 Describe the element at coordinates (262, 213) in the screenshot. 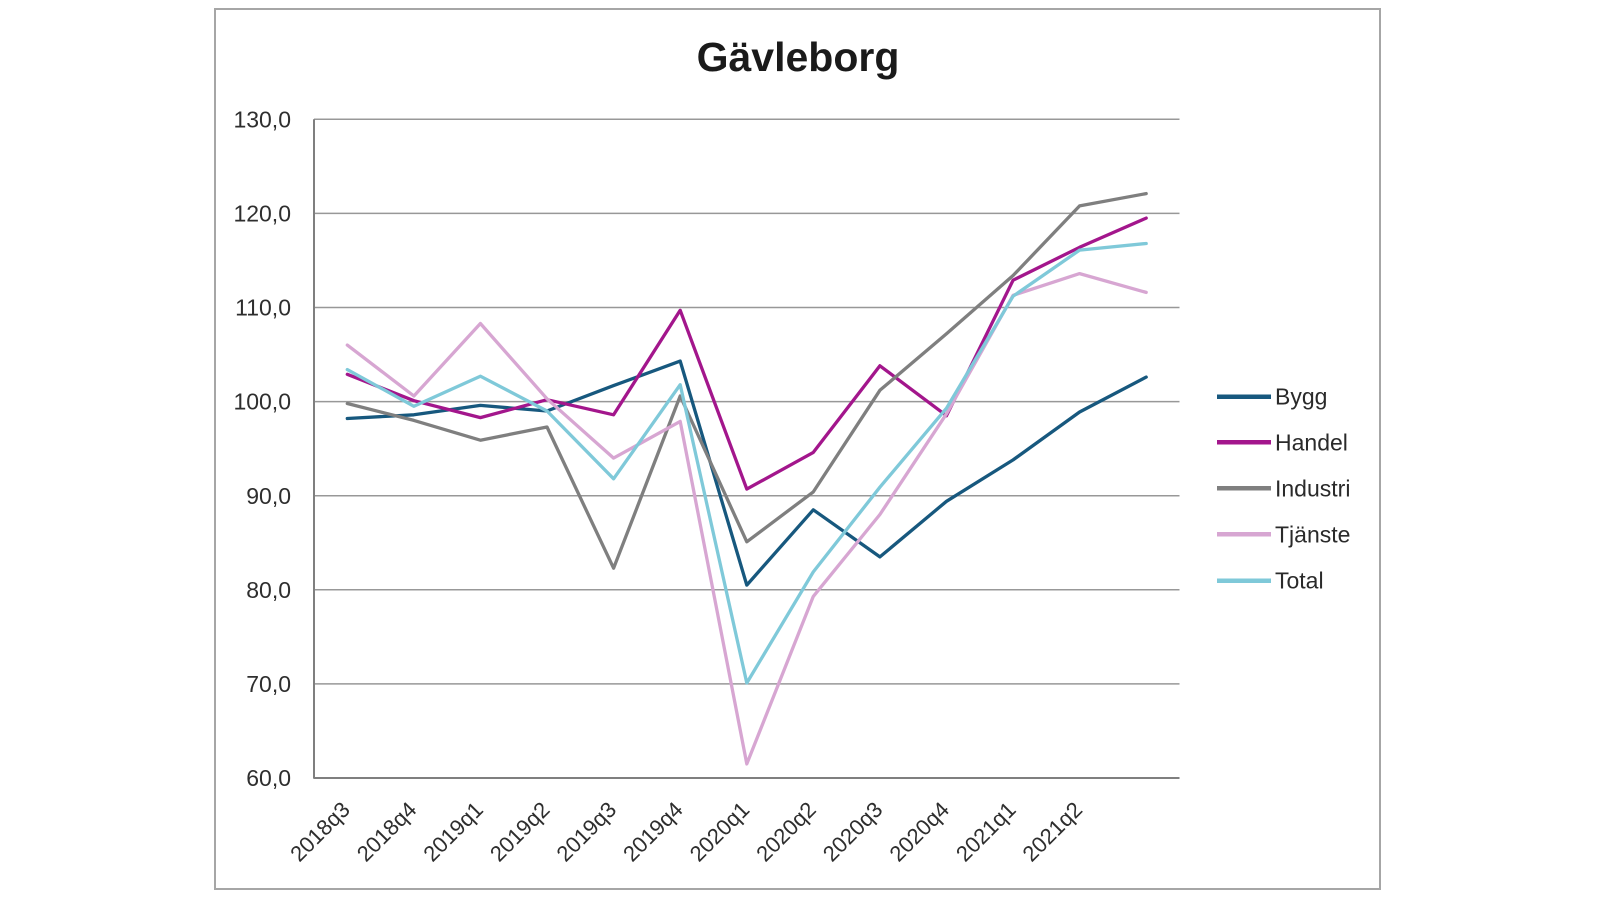

I see `svg-text: 120,0` at that location.